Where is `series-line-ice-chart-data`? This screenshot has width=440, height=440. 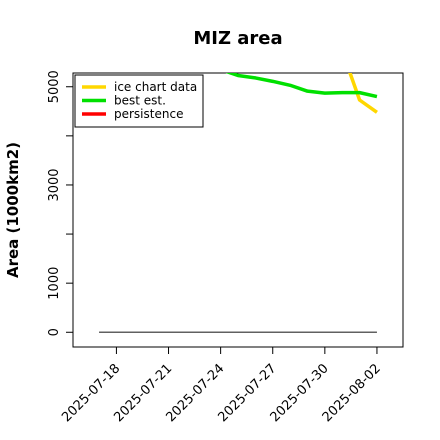
series-line-ice-chart-data is located at coordinates (363, 93).